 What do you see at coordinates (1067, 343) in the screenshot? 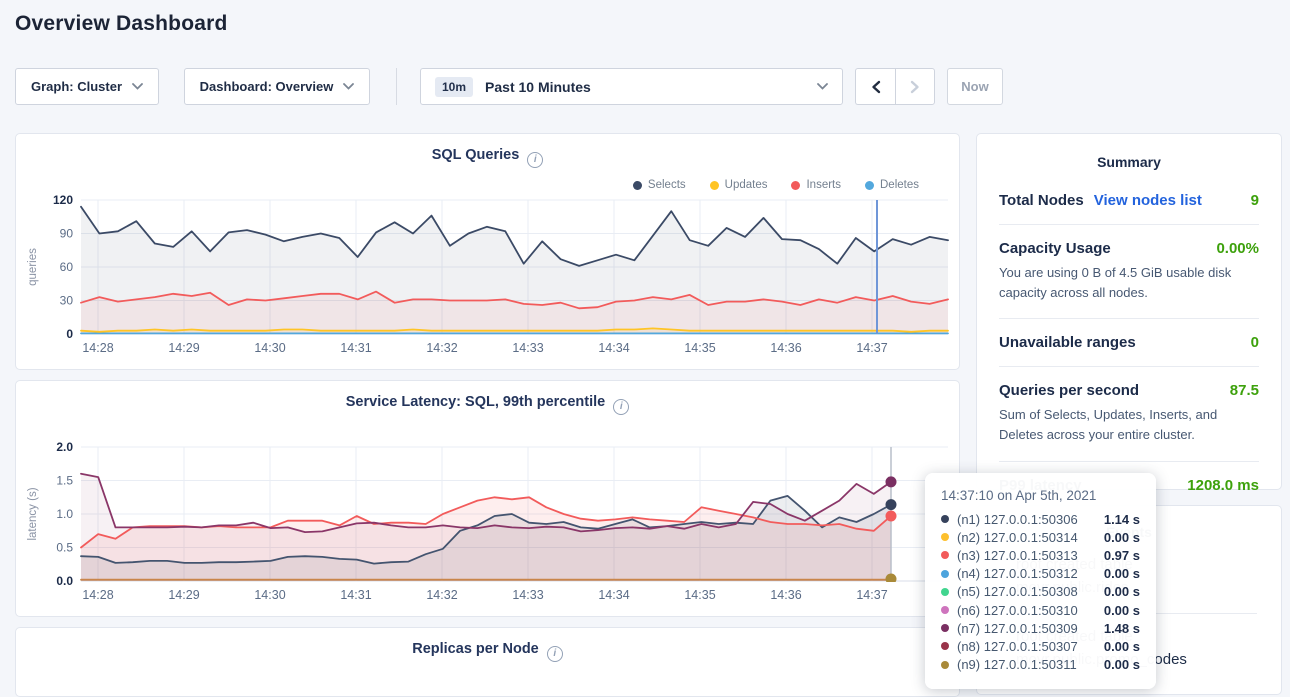
I see `summary-row-label: Unavailable ranges` at bounding box center [1067, 343].